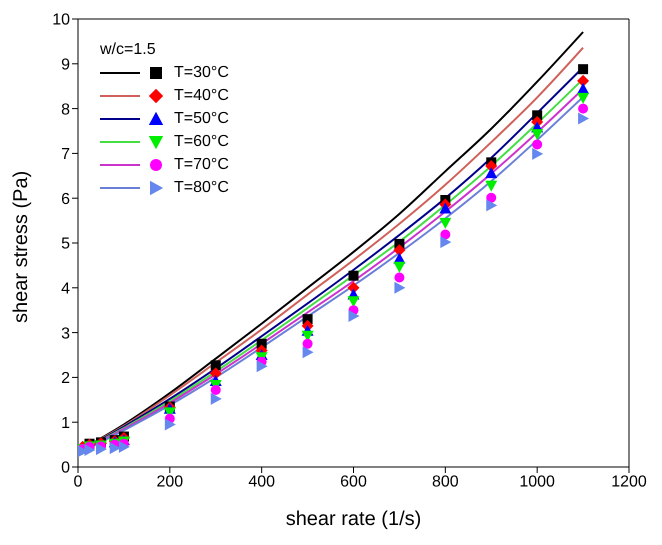 The height and width of the screenshot is (545, 662). I want to click on y-tick-label: 6, so click(65, 199).